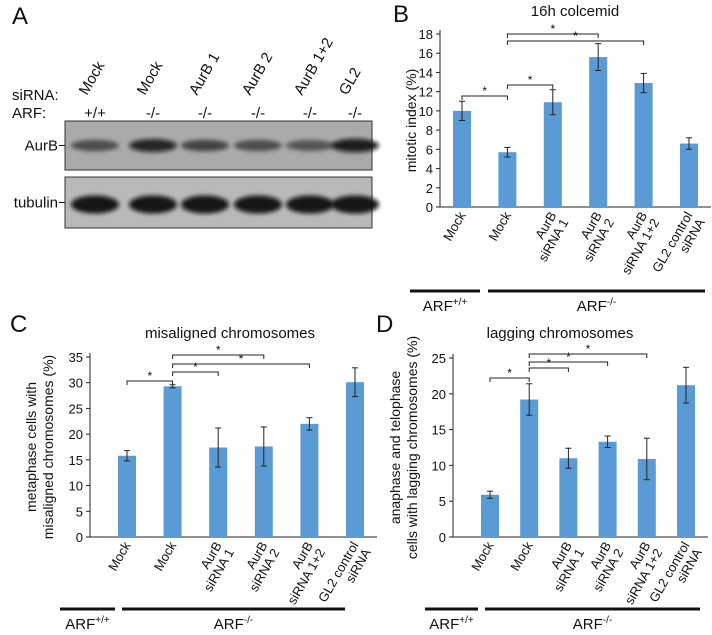 The width and height of the screenshot is (712, 635). I want to click on y-tick-label: 4, so click(429, 169).